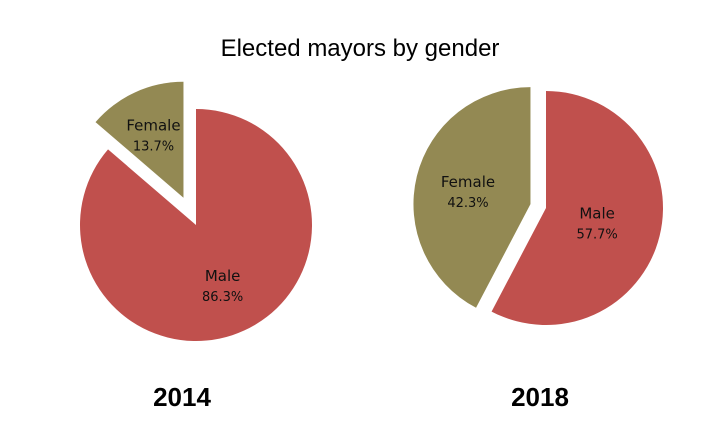 The width and height of the screenshot is (707, 437). I want to click on slice-value-label: 13.7%, so click(153, 146).